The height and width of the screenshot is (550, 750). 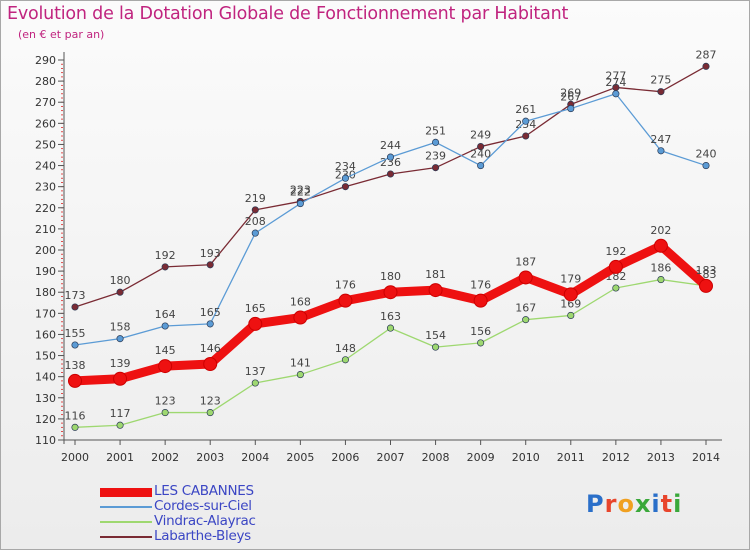 What do you see at coordinates (45, 377) in the screenshot?
I see `y-tick-label: 140` at bounding box center [45, 377].